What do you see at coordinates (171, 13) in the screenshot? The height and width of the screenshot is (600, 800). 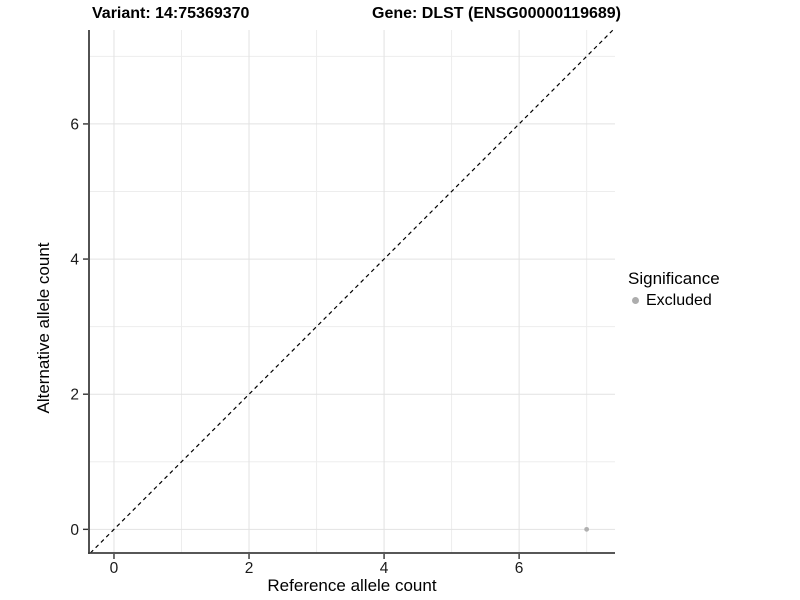 I see `plot-title-variant: Variant: 14:75369370` at bounding box center [171, 13].